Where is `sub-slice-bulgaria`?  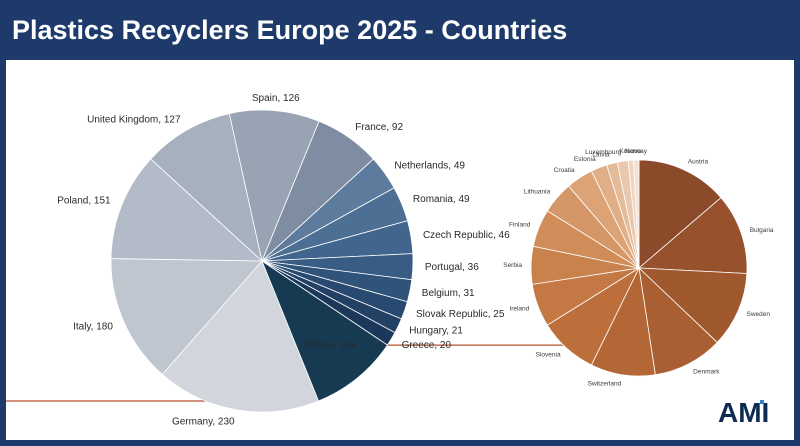 sub-slice-bulgaria is located at coordinates (692, 235).